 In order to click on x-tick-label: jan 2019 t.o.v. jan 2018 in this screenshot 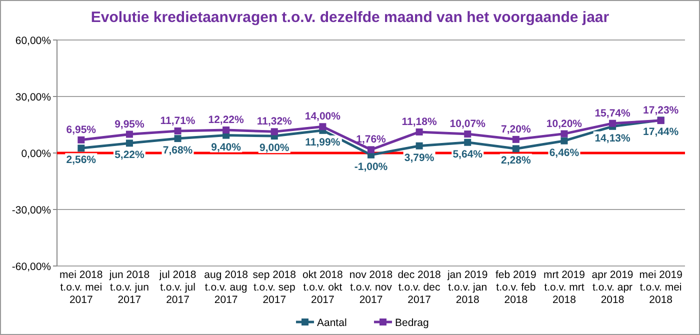, I will do `click(467, 287)`.